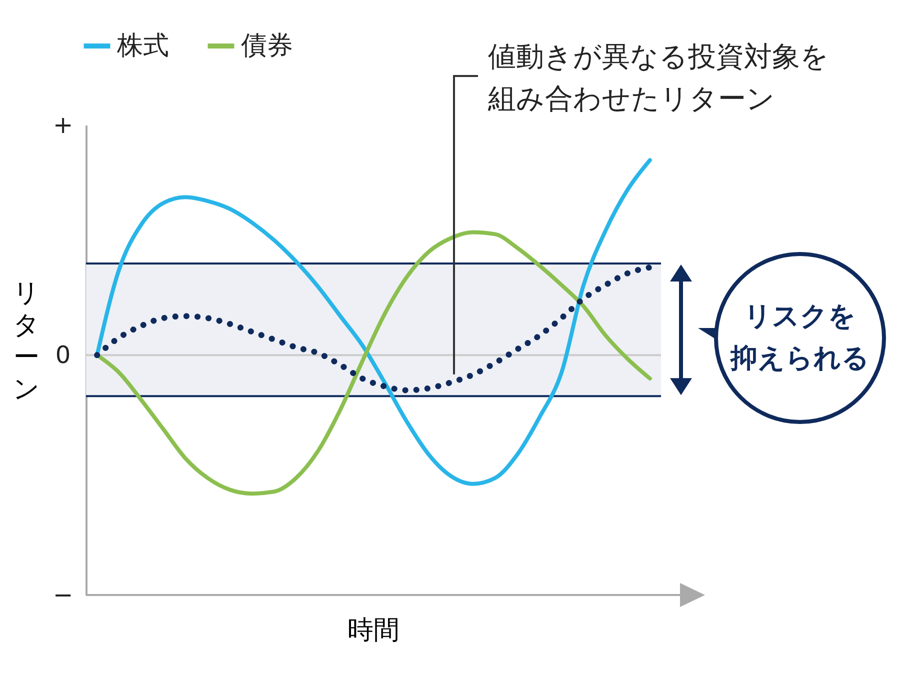  What do you see at coordinates (374, 631) in the screenshot?
I see `x-axis-title: 時間` at bounding box center [374, 631].